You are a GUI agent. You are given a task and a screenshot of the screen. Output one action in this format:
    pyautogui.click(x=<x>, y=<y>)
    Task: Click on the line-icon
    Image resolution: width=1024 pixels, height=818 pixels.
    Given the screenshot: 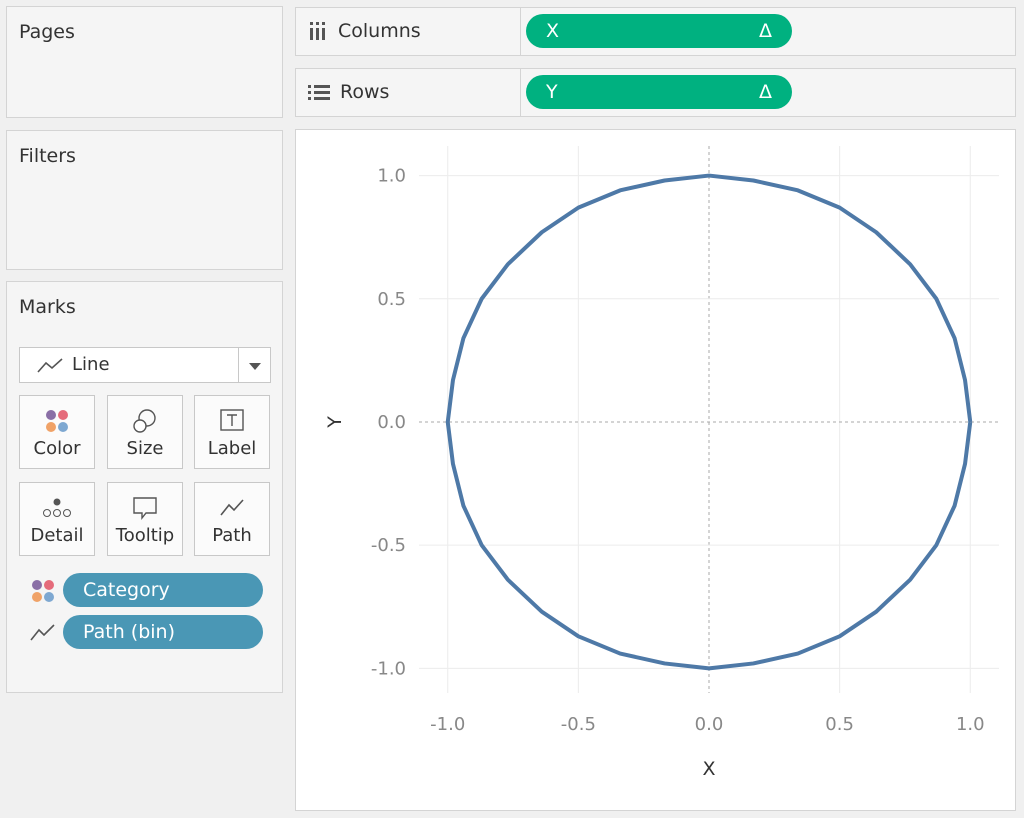 What is the action you would take?
    pyautogui.click(x=50, y=365)
    